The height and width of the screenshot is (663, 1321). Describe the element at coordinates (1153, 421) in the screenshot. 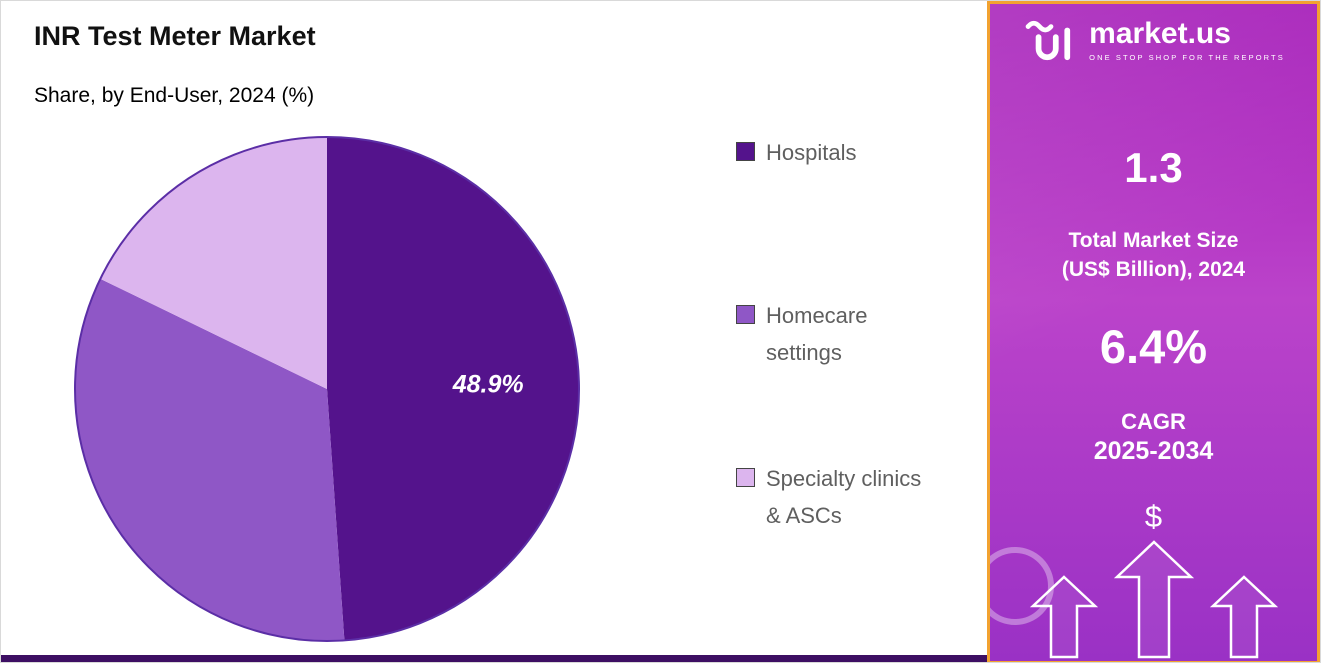

I see `cagr-label: CAGR` at that location.